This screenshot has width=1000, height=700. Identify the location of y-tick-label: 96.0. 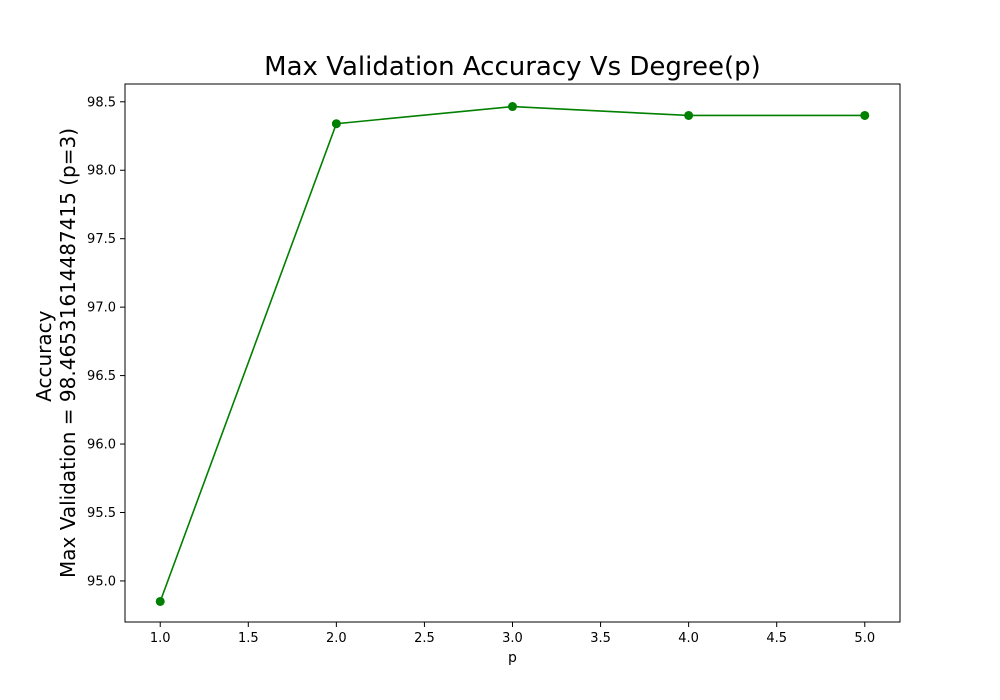
(101, 445).